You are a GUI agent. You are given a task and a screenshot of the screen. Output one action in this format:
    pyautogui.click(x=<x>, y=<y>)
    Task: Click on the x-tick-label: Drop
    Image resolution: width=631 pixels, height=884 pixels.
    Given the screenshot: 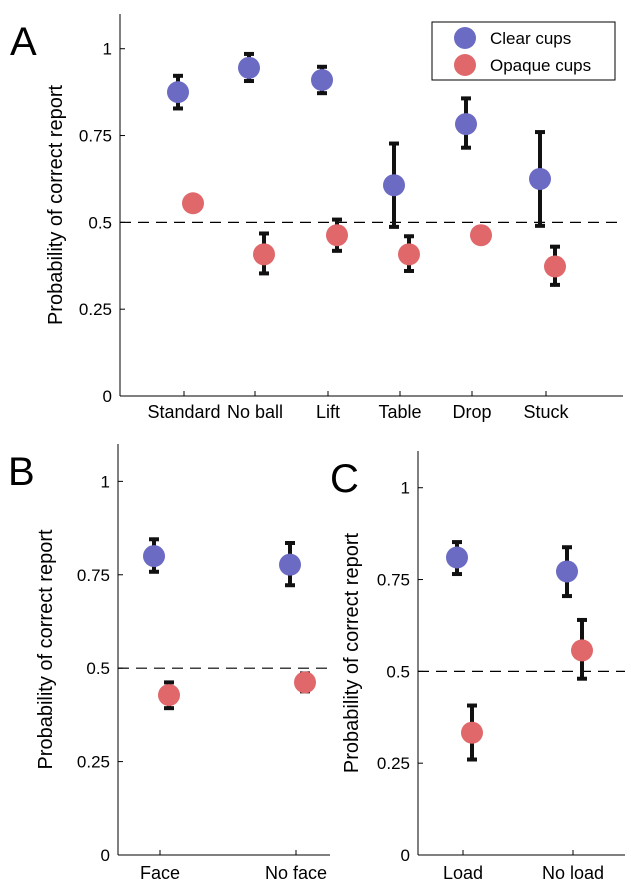 What is the action you would take?
    pyautogui.click(x=471, y=412)
    